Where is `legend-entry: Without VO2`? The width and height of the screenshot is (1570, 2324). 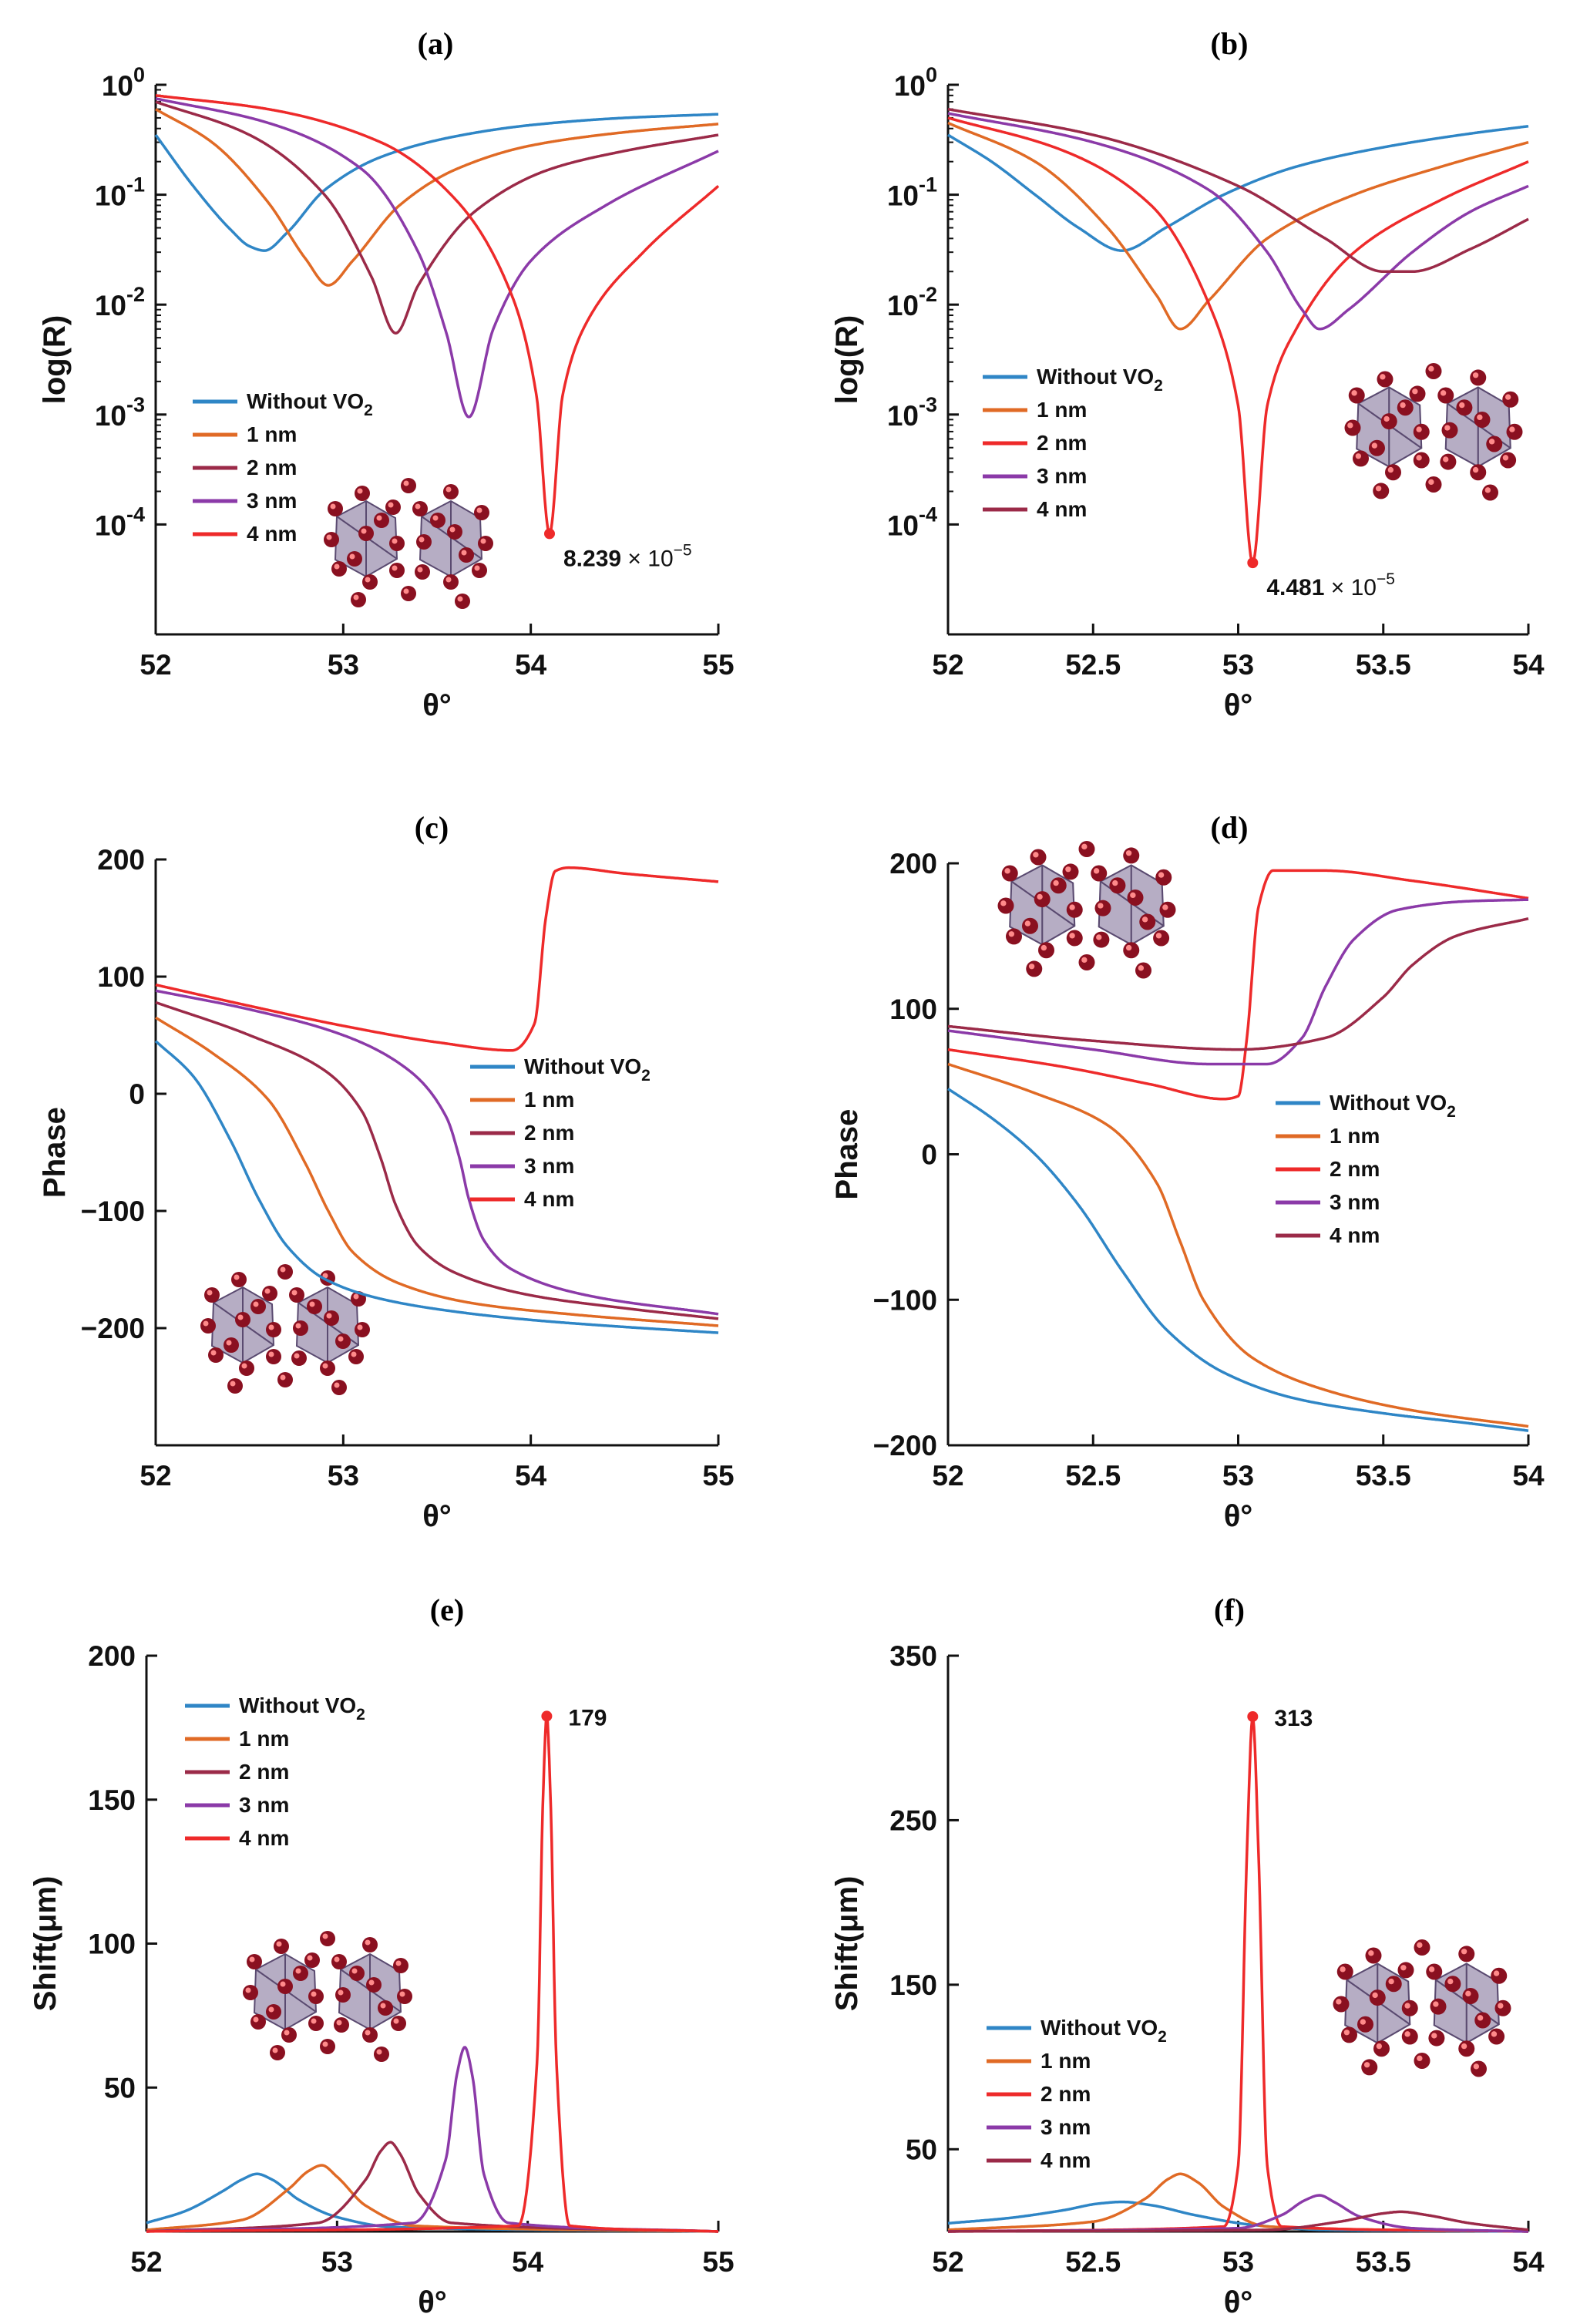 legend-entry: Without VO2 is located at coordinates (302, 1708).